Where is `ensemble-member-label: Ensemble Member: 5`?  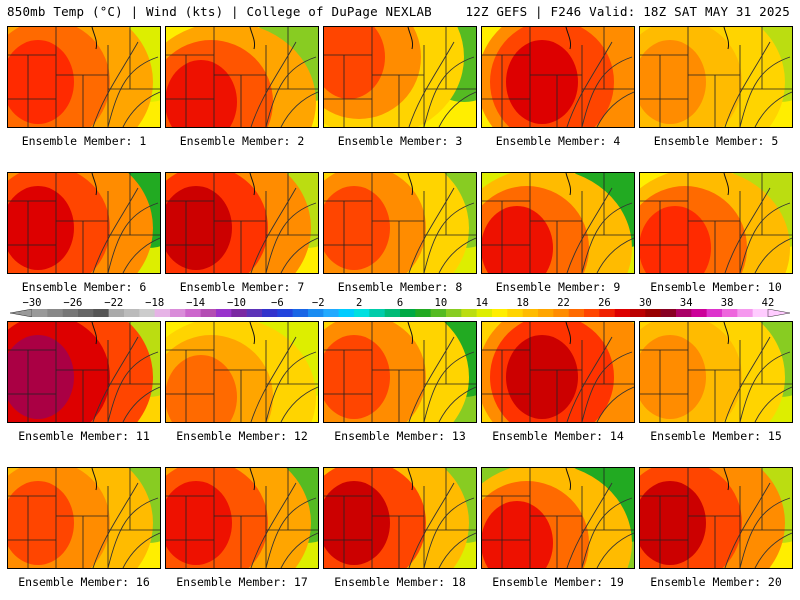
ensemble-member-label: Ensemble Member: 5 is located at coordinates (716, 141).